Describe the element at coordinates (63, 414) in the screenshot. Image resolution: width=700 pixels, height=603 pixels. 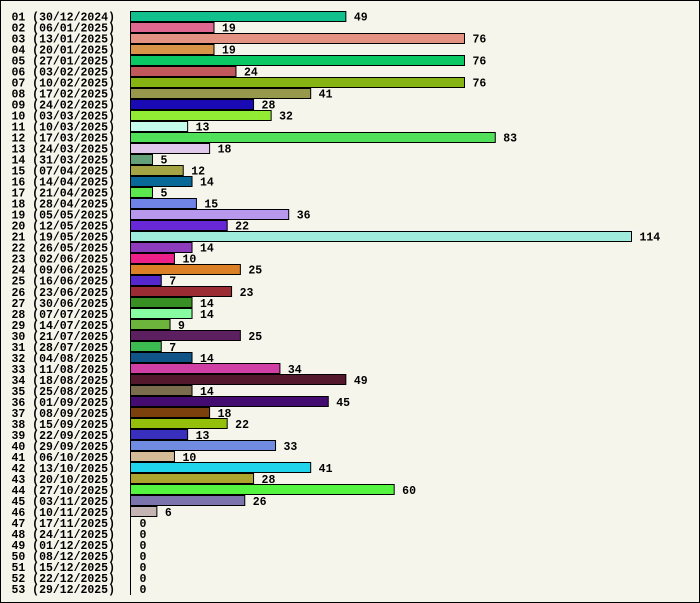
I see `category-label: 37 (08/09/2025)` at that location.